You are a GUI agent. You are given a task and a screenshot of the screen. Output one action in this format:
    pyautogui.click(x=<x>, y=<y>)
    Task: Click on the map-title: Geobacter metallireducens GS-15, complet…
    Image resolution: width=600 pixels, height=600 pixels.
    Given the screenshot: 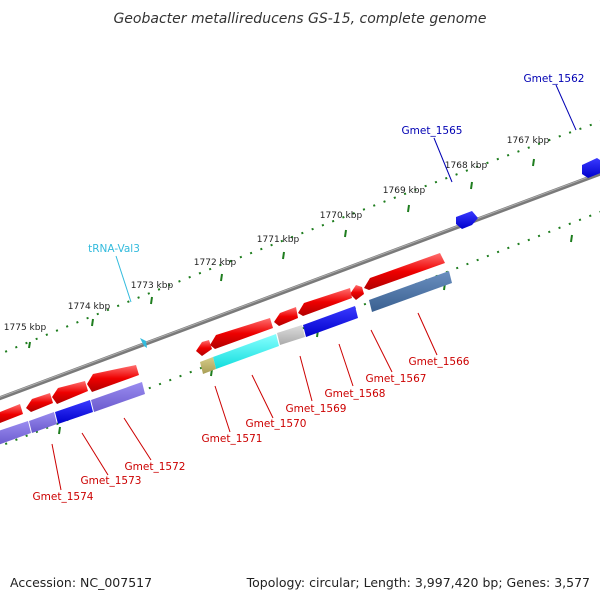 What is the action you would take?
    pyautogui.click(x=299, y=19)
    